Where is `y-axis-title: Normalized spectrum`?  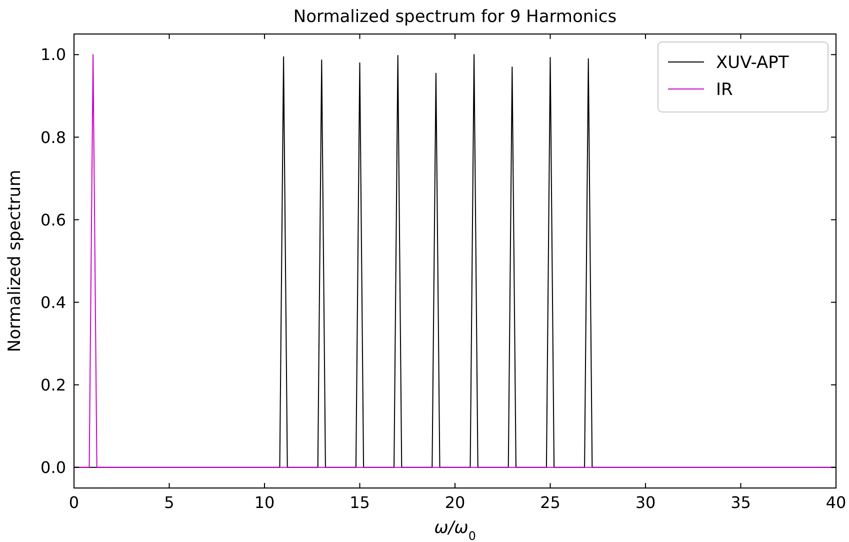 y-axis-title: Normalized spectrum is located at coordinates (15, 261).